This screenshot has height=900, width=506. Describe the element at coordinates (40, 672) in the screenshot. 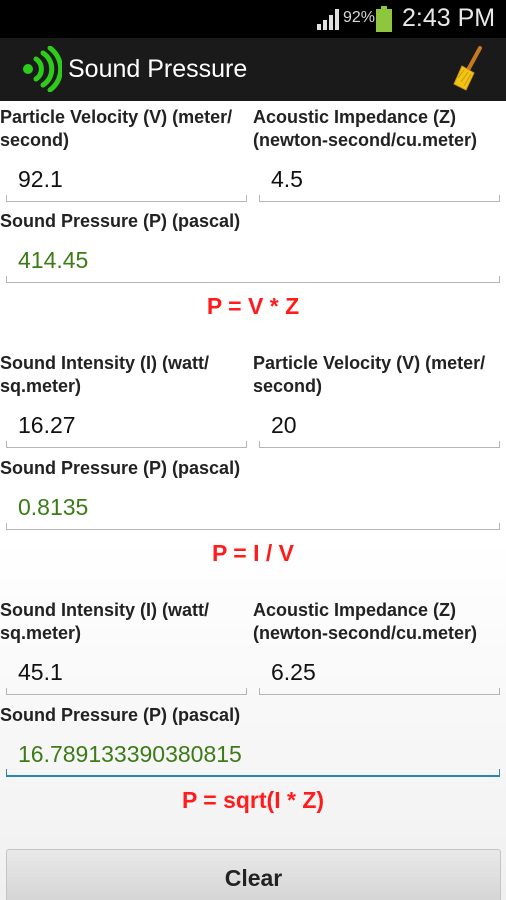

I see `intensity-value: 45.1` at that location.